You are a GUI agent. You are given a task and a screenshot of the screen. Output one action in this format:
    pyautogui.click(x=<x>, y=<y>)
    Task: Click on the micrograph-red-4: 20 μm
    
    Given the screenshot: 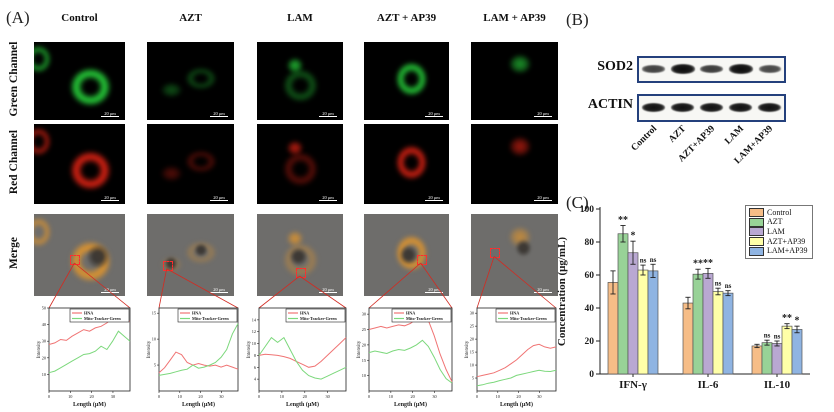 What is the action you would take?
    pyautogui.click(x=514, y=164)
    